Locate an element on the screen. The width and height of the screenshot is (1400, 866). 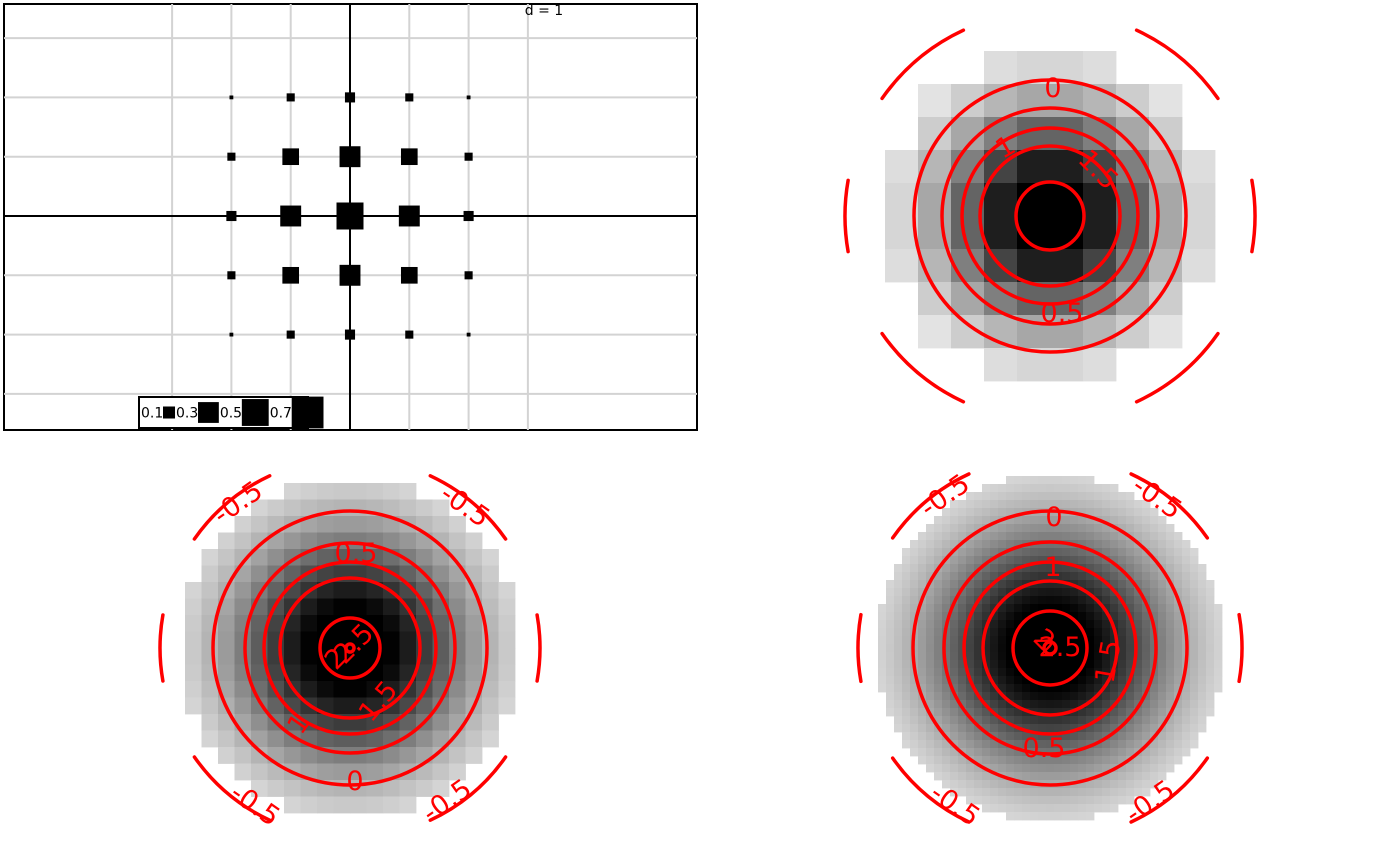
legend-label: 0.7 is located at coordinates (281, 414).